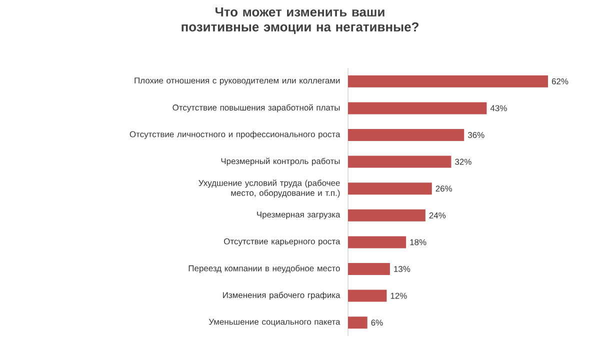 This screenshot has width=600, height=350. What do you see at coordinates (274, 322) in the screenshot?
I see `y-tick-label: Уменьшение социального пакета` at bounding box center [274, 322].